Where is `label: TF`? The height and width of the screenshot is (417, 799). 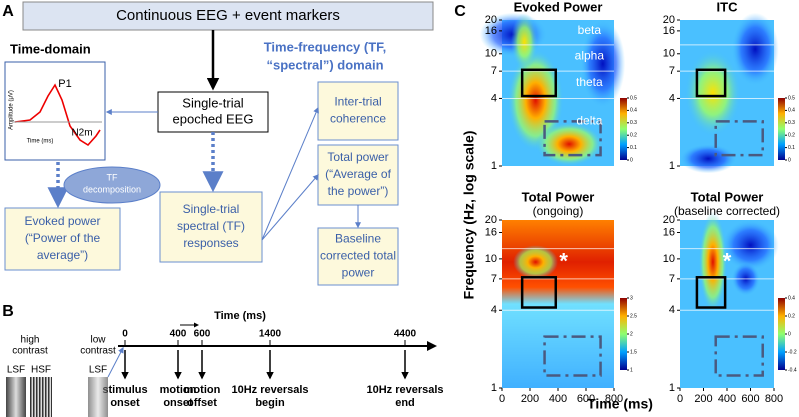
label: TF is located at coordinates (112, 177).